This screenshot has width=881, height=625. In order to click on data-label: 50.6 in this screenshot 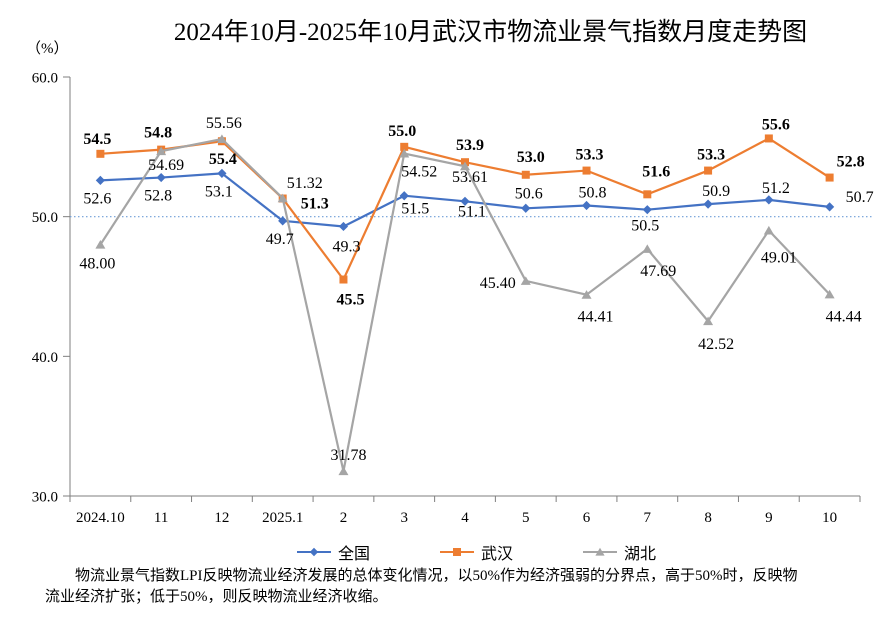, I will do `click(529, 193)`.